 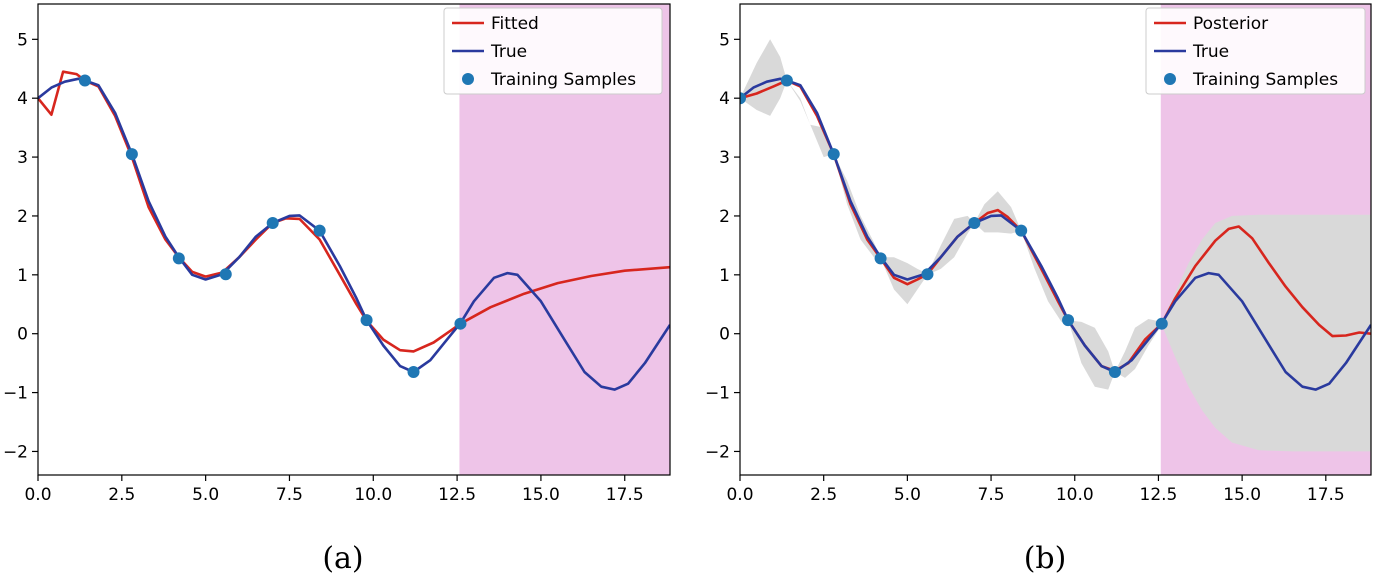 What do you see at coordinates (1045, 558) in the screenshot?
I see `panel-caption: (b)` at bounding box center [1045, 558].